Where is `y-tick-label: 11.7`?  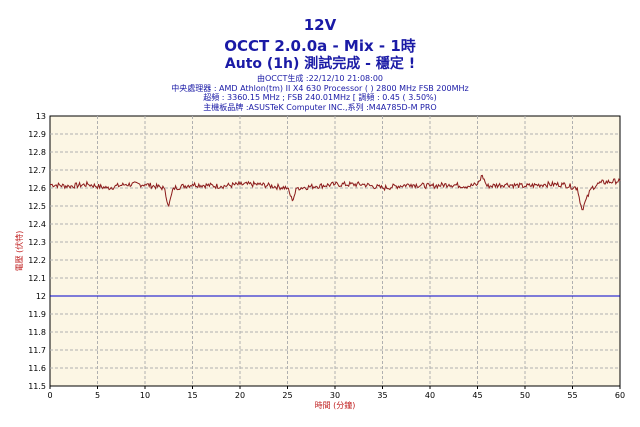
y-tick-label: 11.7 is located at coordinates (37, 350).